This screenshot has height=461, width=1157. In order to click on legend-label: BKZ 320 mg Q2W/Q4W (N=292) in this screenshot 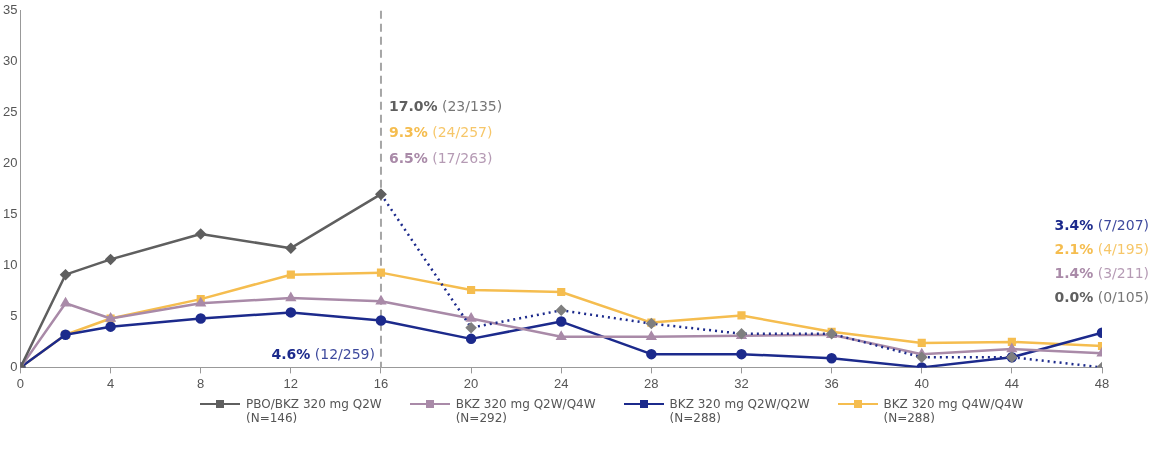, I will do `click(525, 411)`.